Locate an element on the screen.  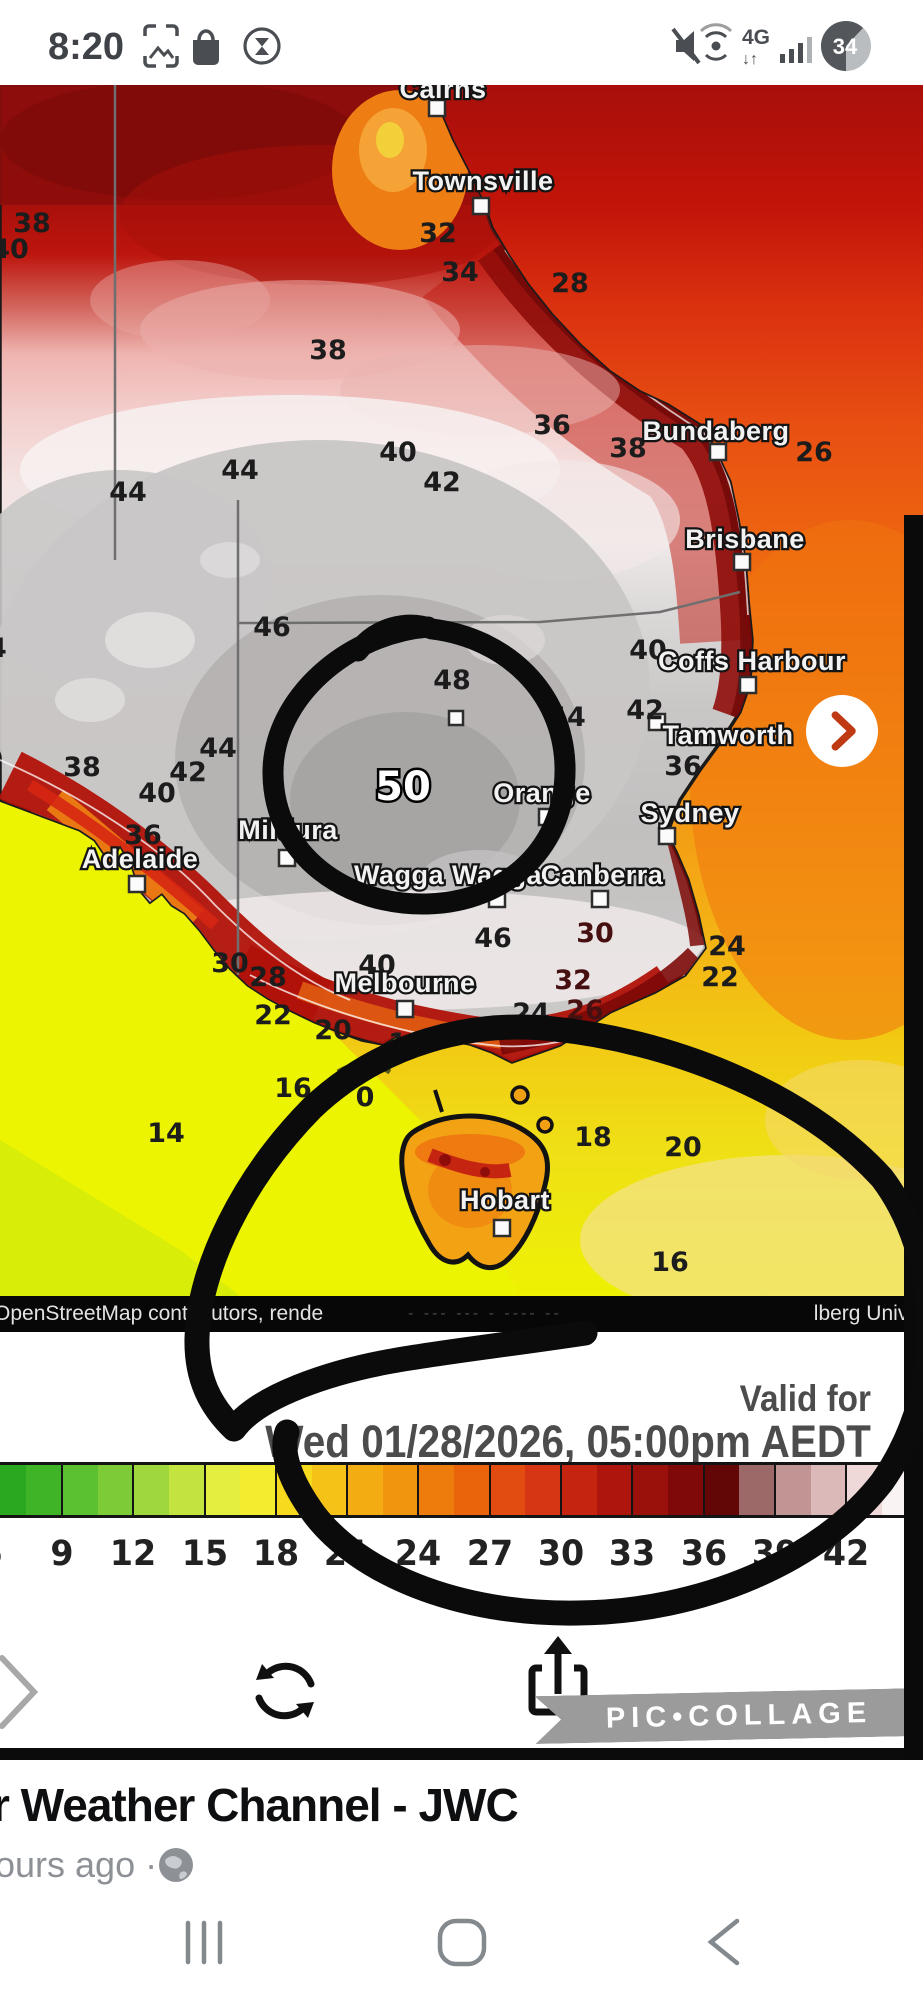
city-label-melbourne: Melbourne is located at coordinates (404, 983).